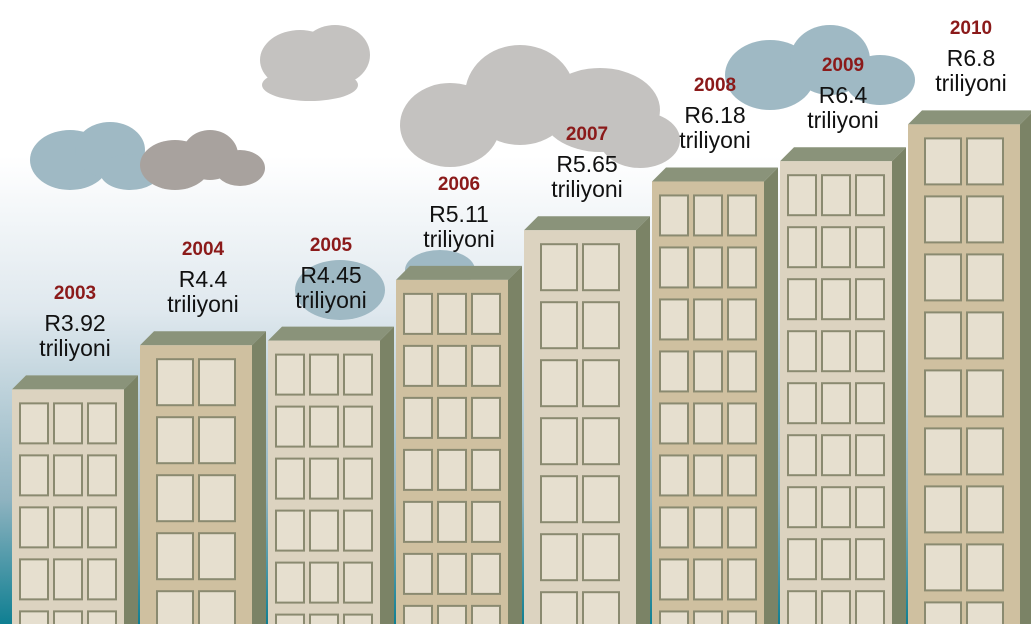 This screenshot has height=624, width=1031. I want to click on label-group: 2006 R5.11 triliyoni, so click(459, 213).